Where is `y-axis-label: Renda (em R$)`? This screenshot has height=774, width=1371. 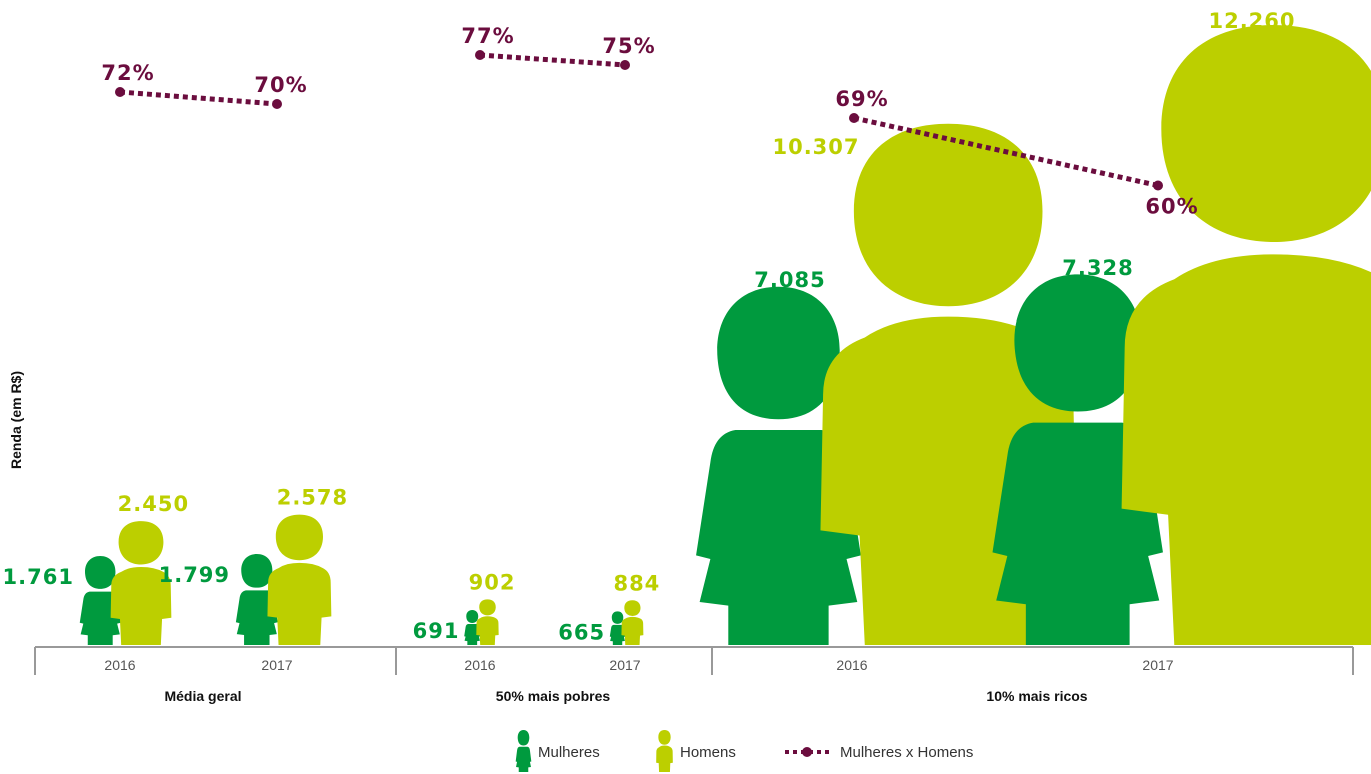 y-axis-label: Renda (em R$) is located at coordinates (16, 420).